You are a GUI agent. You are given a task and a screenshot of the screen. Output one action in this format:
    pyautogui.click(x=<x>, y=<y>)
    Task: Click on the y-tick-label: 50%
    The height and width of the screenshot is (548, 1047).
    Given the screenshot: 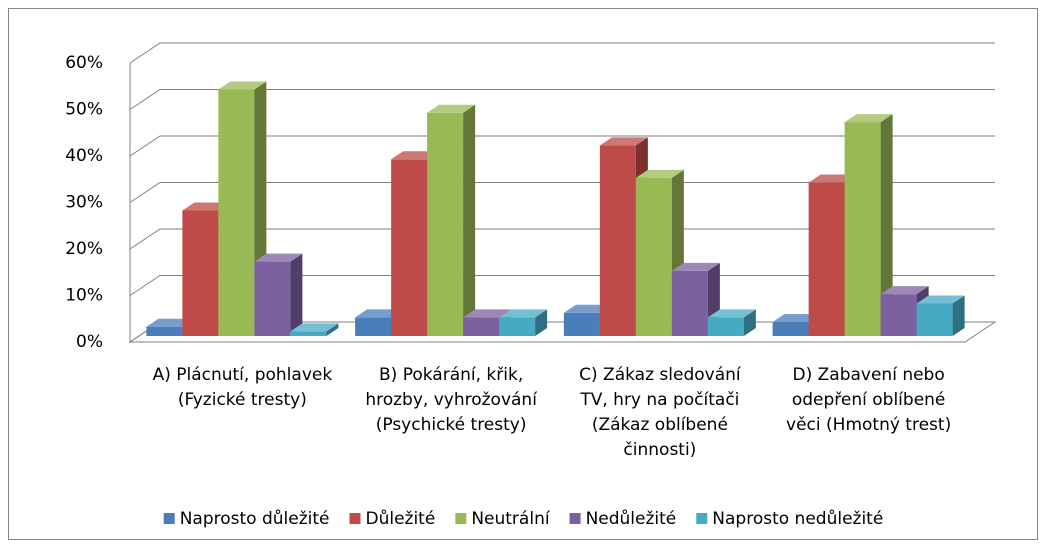 What is the action you would take?
    pyautogui.click(x=84, y=110)
    